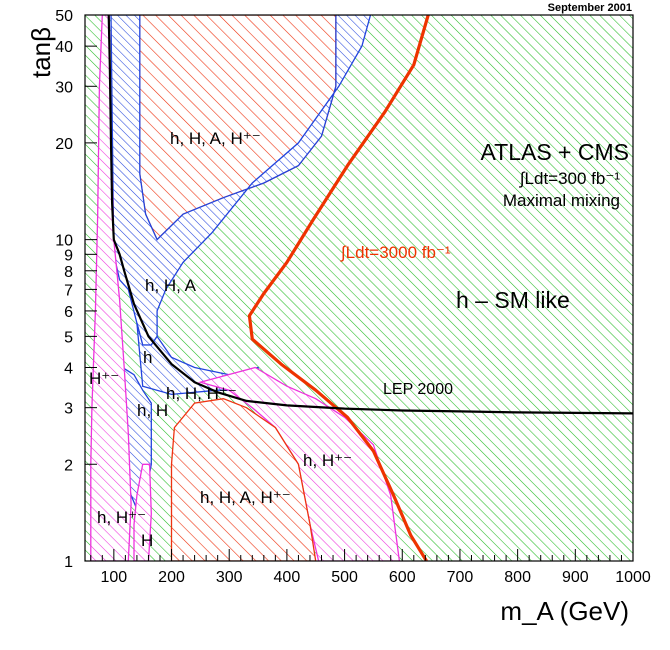  What do you see at coordinates (229, 577) in the screenshot?
I see `x-tick-label: 300` at bounding box center [229, 577].